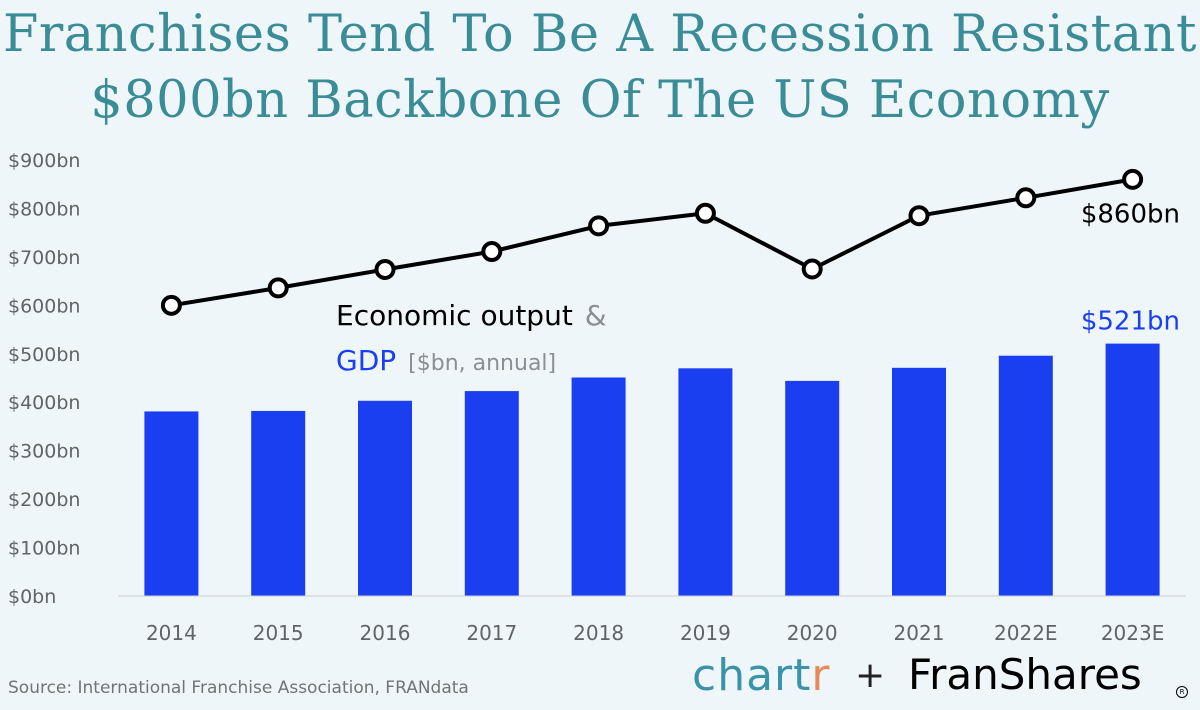  What do you see at coordinates (385, 269) in the screenshot?
I see `line-point-2016` at bounding box center [385, 269].